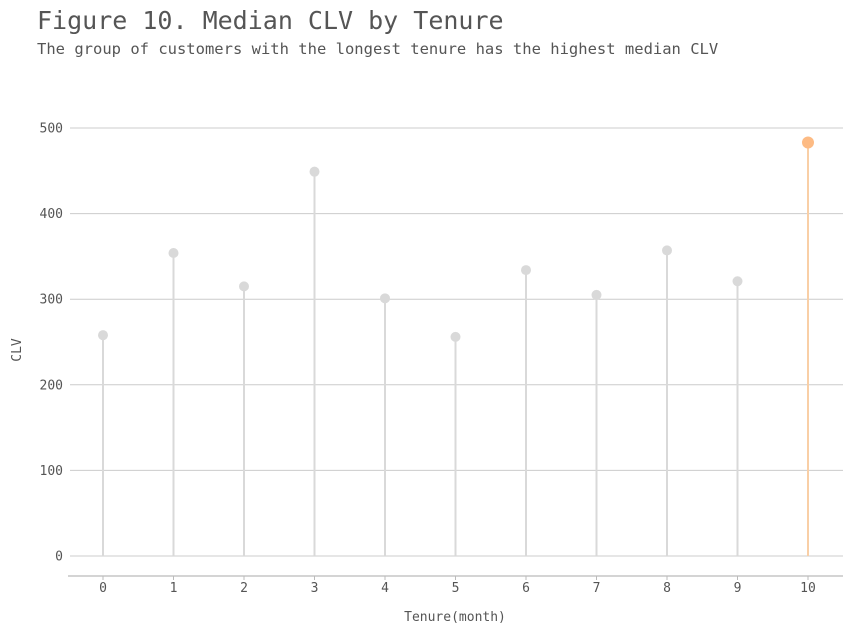  I want to click on y-axis-ticks: 0 100 200 300 400 500, so click(51, 343).